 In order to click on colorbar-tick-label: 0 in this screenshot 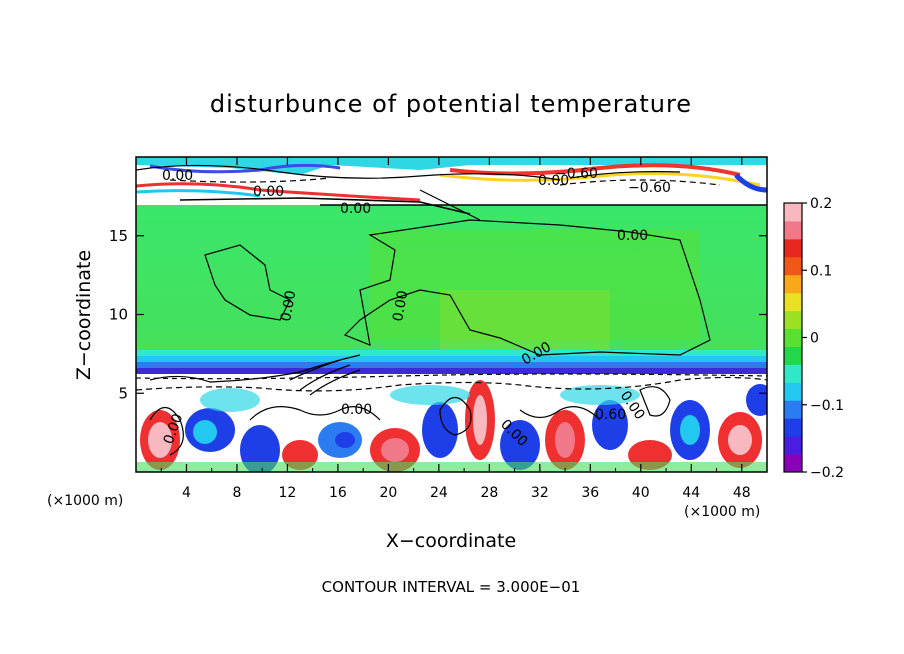, I will do `click(814, 339)`.